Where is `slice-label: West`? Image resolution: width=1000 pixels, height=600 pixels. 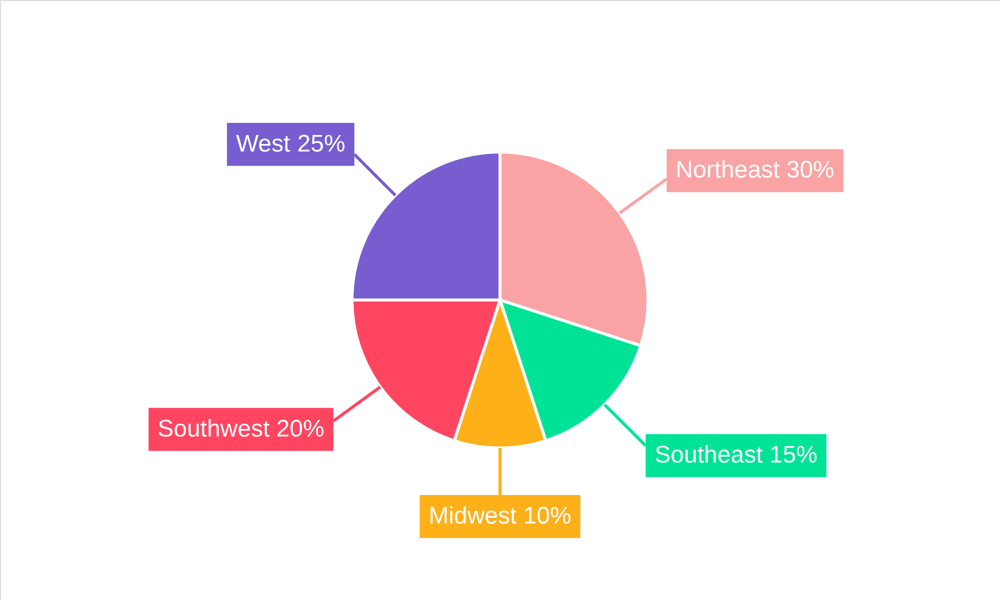 slice-label: West is located at coordinates (263, 144).